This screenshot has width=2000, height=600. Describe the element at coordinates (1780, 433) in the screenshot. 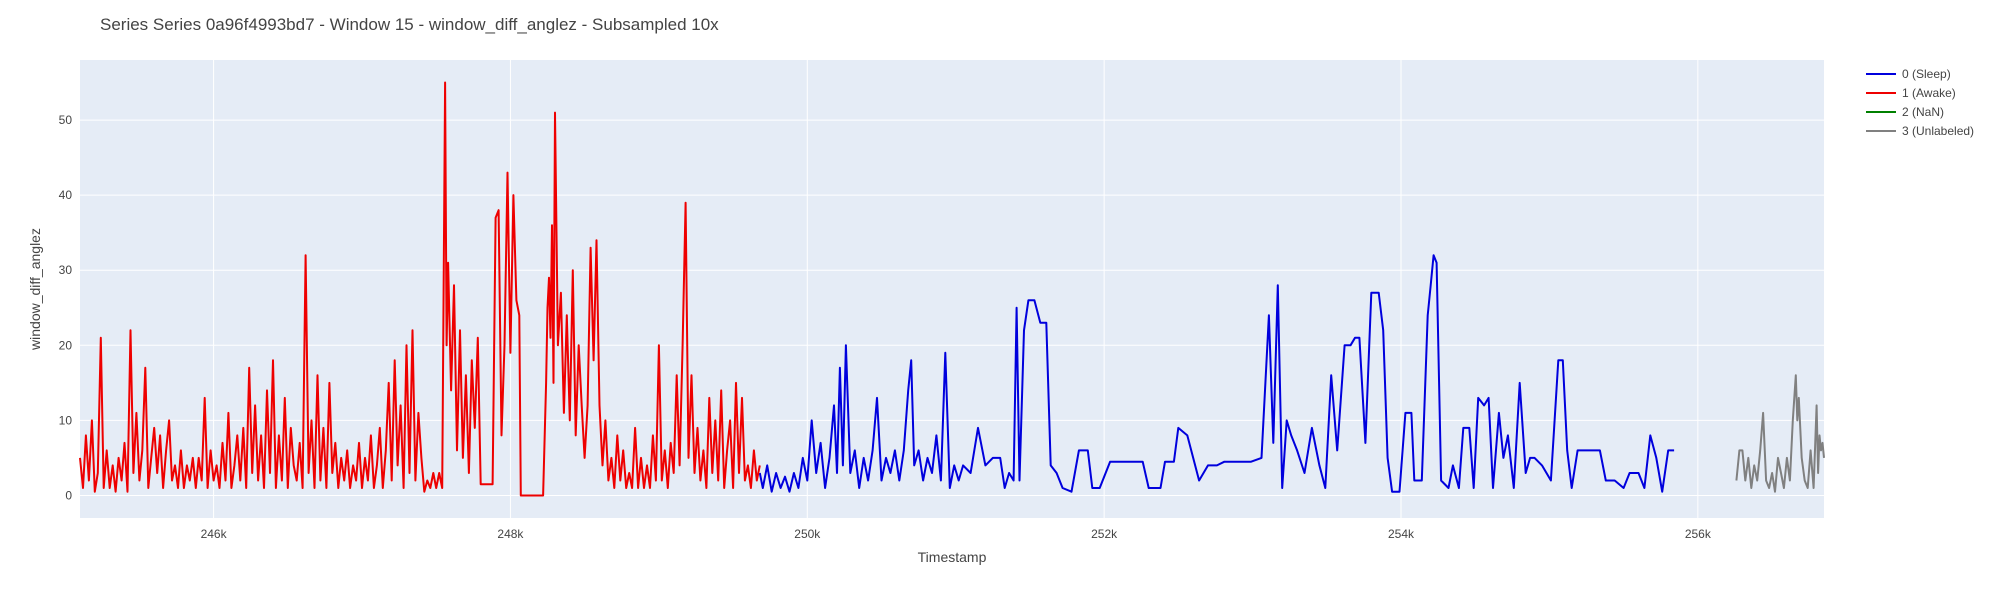

I see `series-line-3-unlabeled` at that location.